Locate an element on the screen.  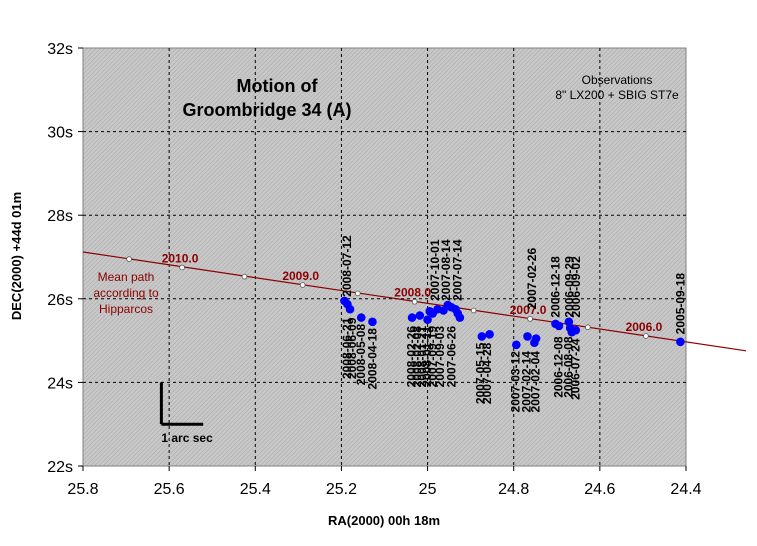
scale-bar: 1 arc sec is located at coordinates (186, 413).